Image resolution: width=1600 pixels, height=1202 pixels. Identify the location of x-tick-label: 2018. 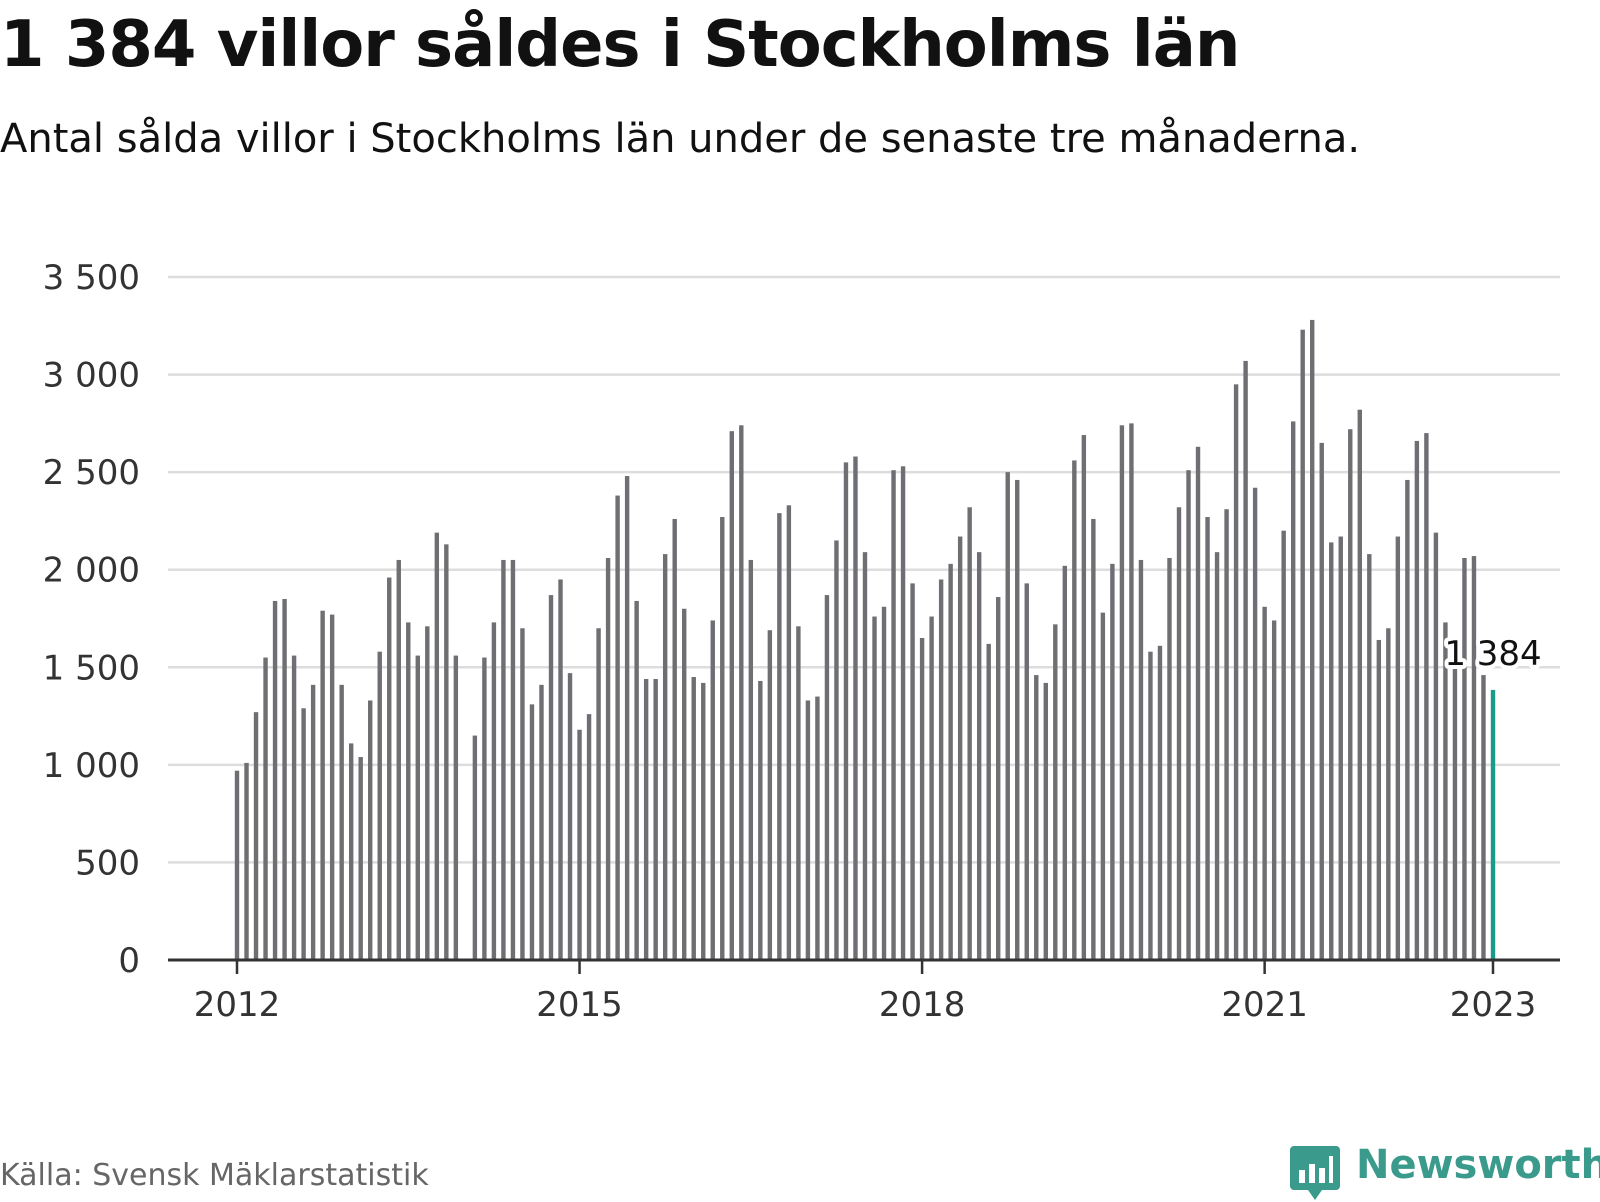
(922, 1005).